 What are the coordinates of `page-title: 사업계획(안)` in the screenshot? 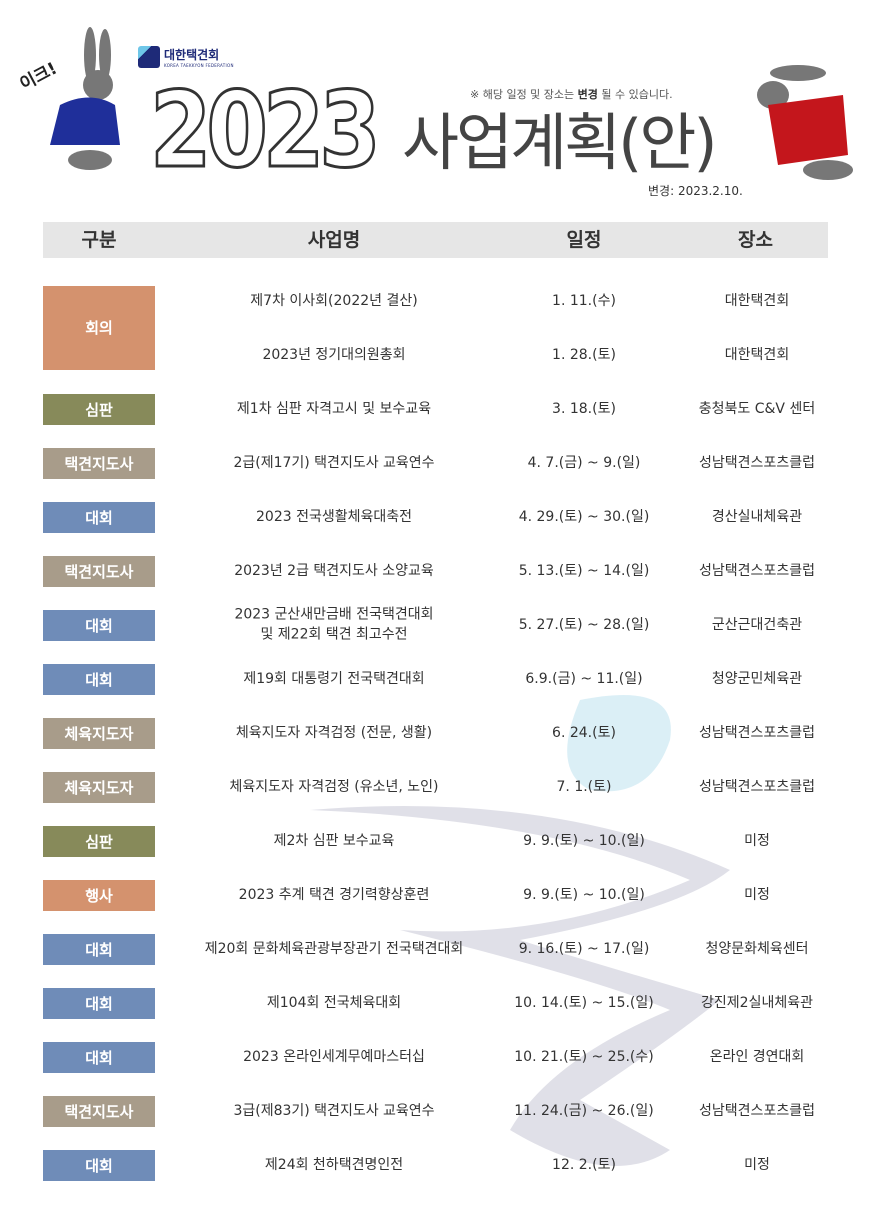 It's located at (560, 142).